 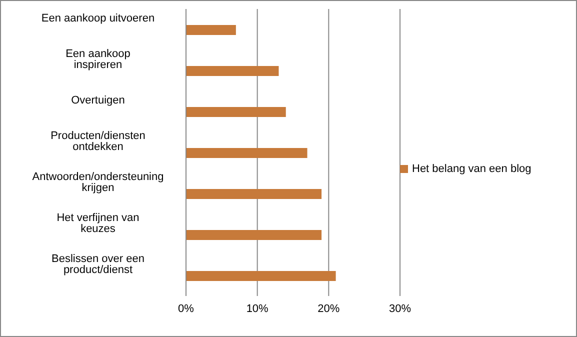 I want to click on x-tick-label: 20%, so click(x=329, y=308).